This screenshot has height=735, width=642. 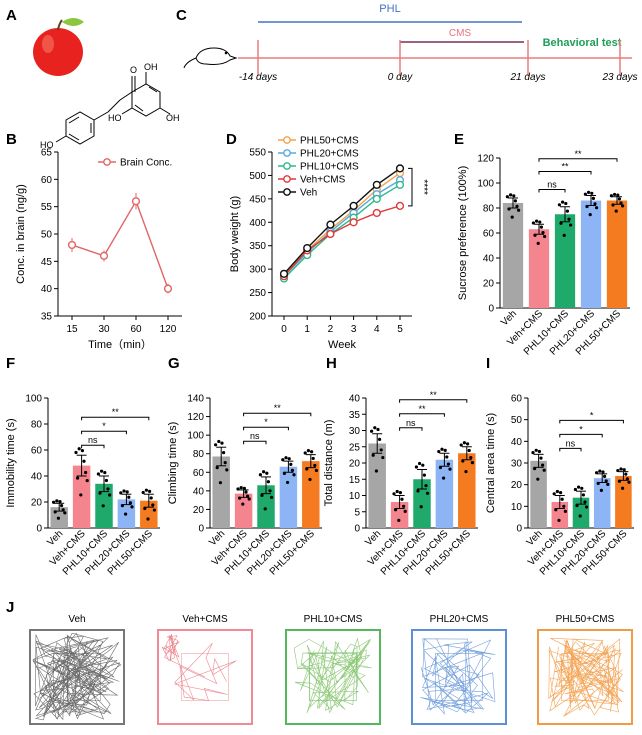 I want to click on y-tick-label: 200, so click(x=257, y=317).